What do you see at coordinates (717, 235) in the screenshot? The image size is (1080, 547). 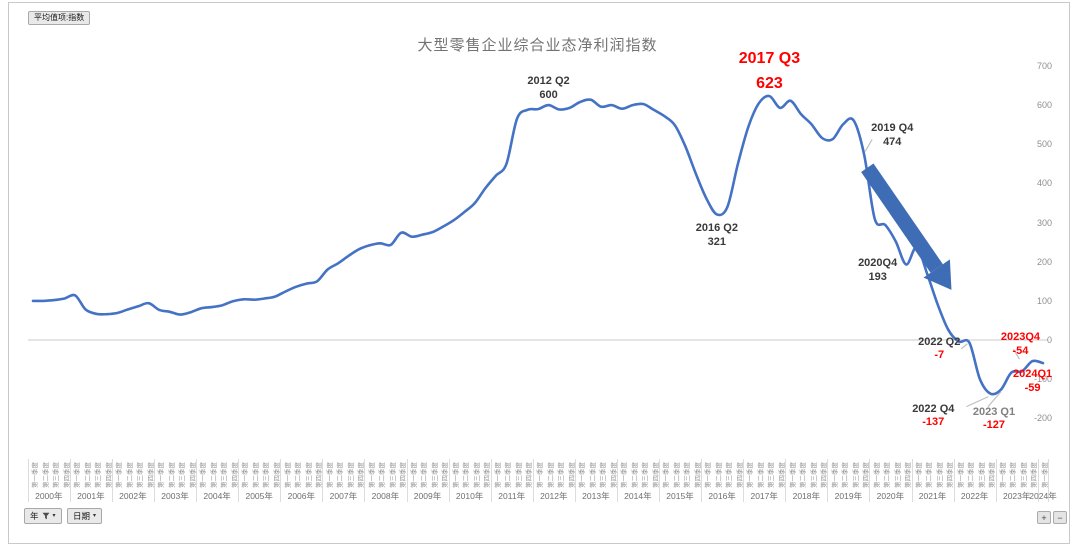 I see `data-point-annotation: 2016 Q2 321` at bounding box center [717, 235].